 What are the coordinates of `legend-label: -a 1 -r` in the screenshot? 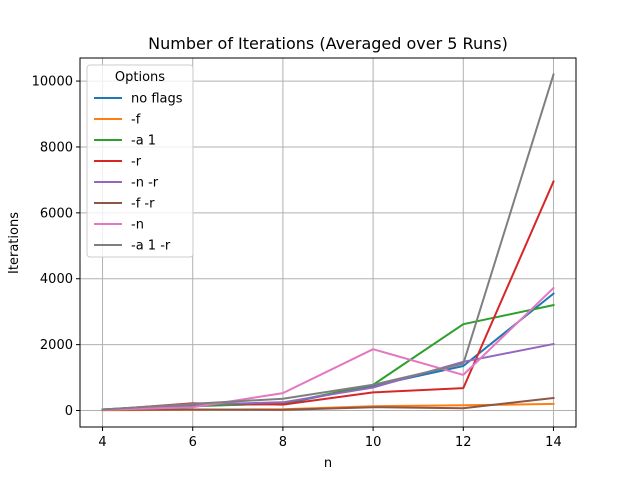 It's located at (151, 246).